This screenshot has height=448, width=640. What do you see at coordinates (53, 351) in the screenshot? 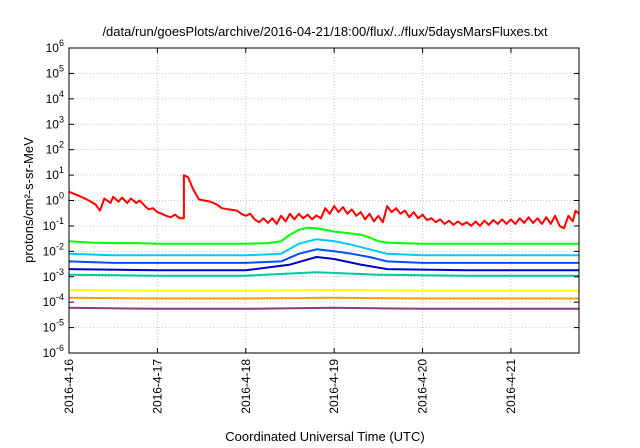
I see `y-tick-label: 10⁻⁶` at bounding box center [53, 351].